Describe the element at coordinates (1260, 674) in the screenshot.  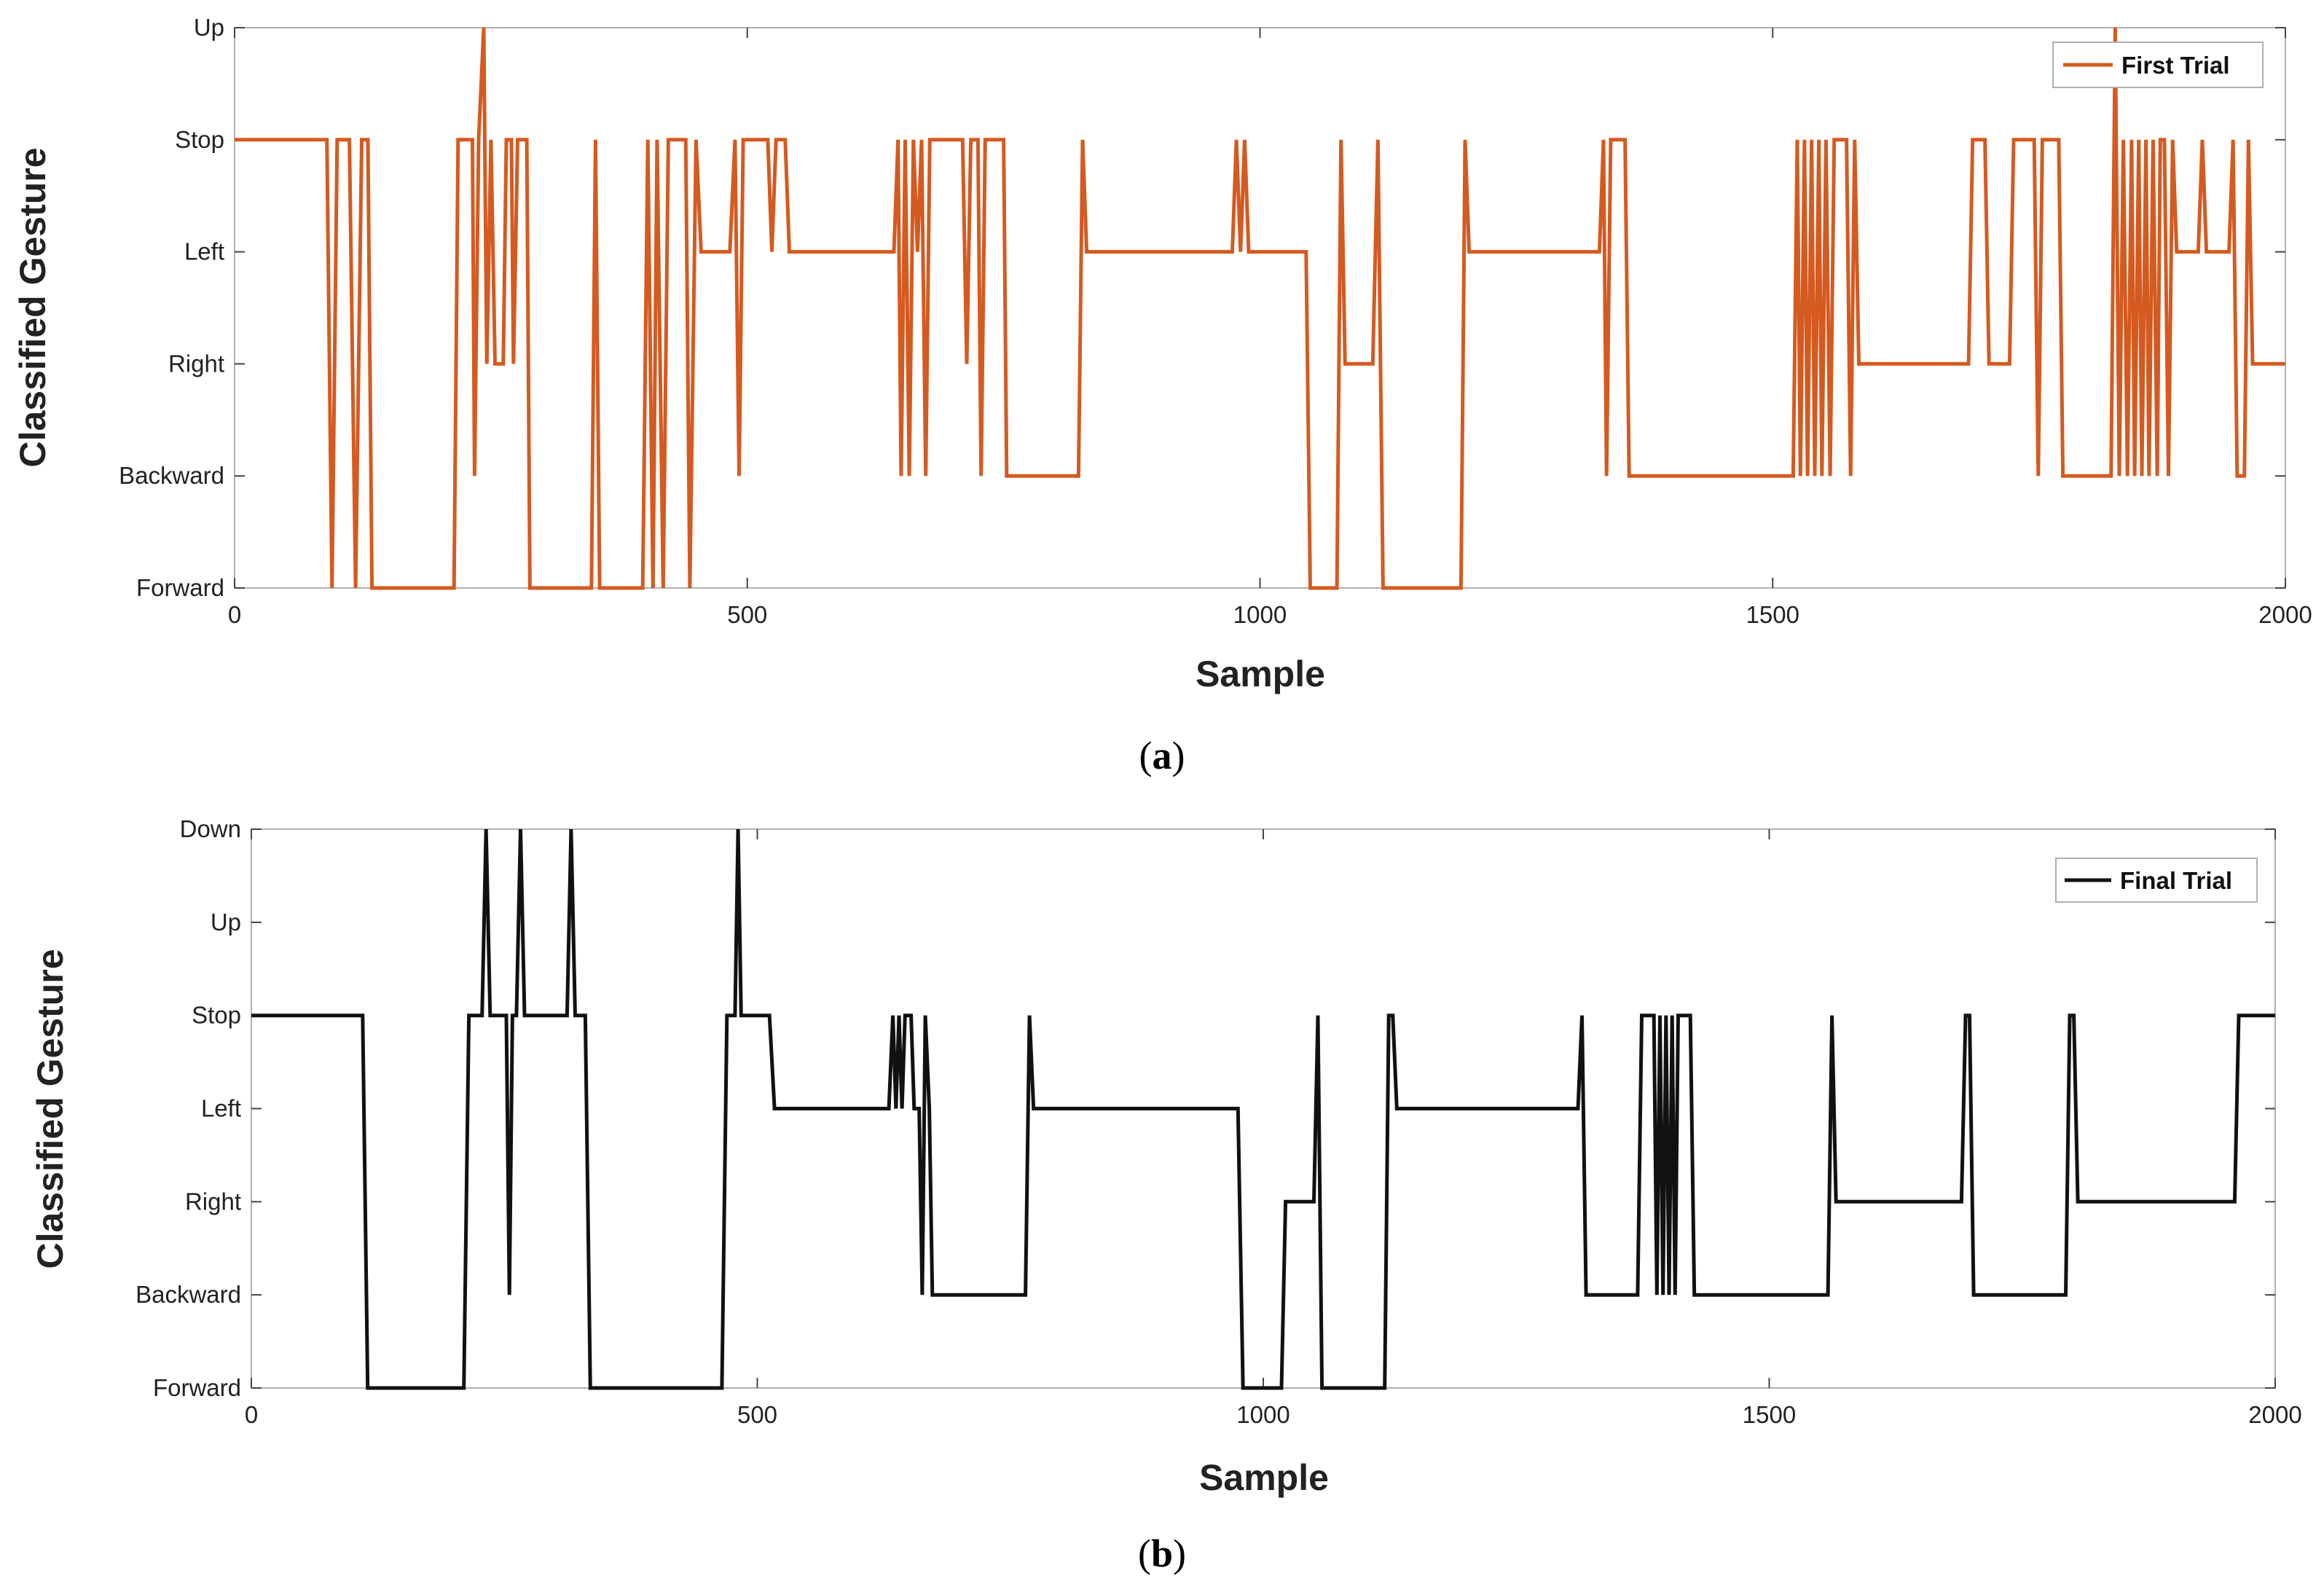
I see `panel-a-x-axis-title: Sample` at that location.